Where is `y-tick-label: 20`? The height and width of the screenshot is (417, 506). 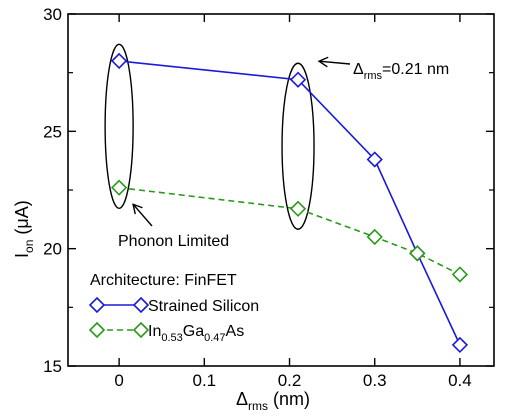
y-tick-label: 20 is located at coordinates (52, 249).